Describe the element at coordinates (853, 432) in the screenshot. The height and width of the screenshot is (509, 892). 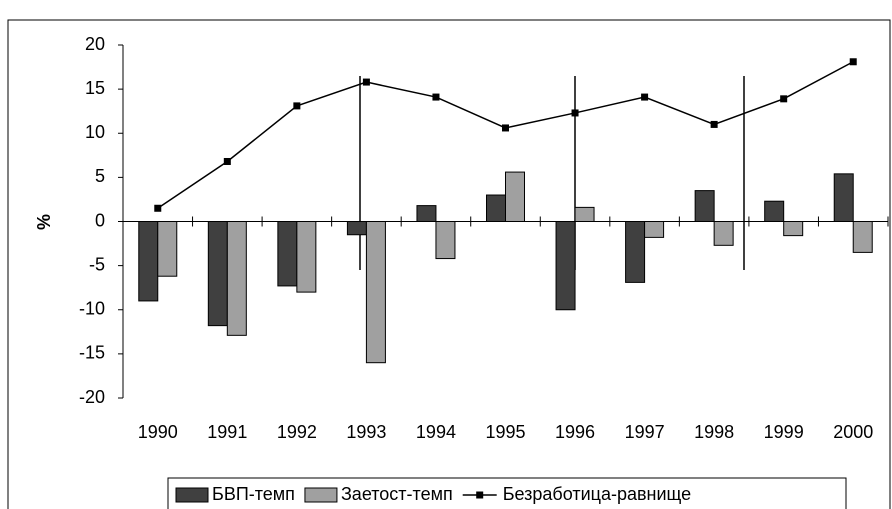
I see `x-tick-label: 2000` at that location.